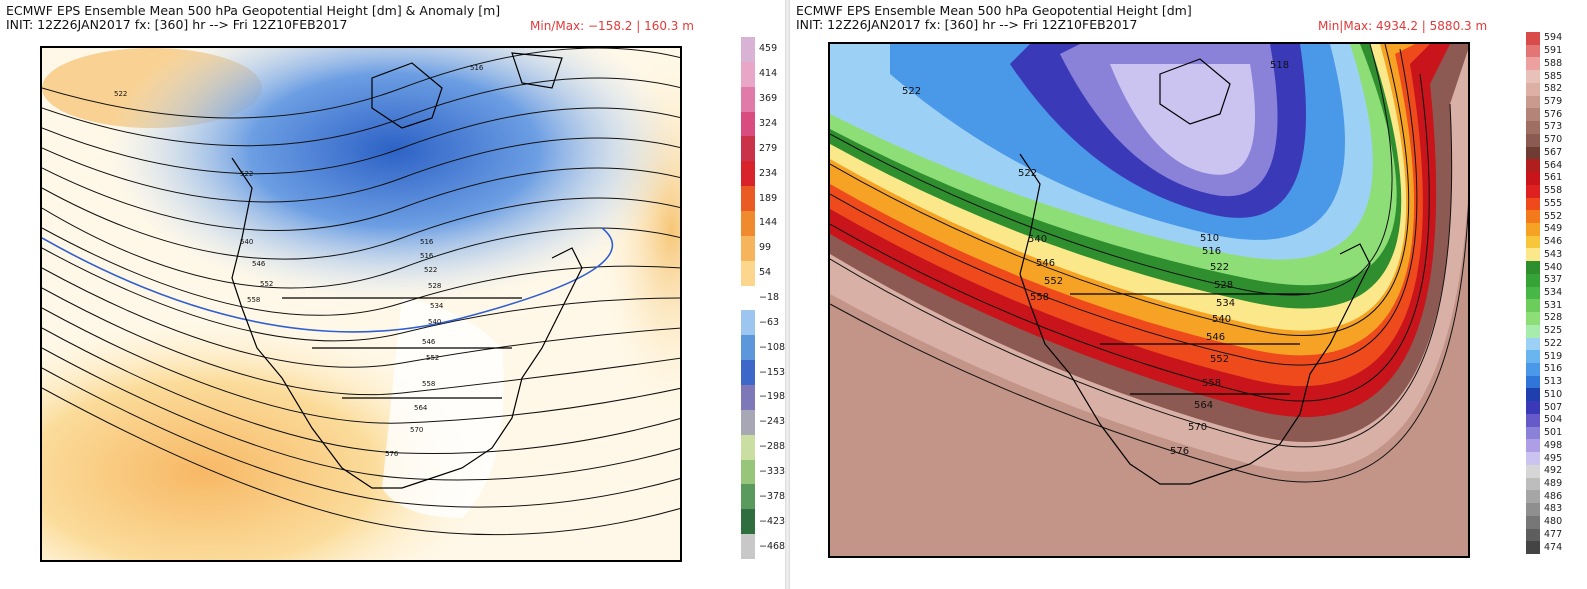 This screenshot has width=1587, height=589. I want to click on colorbar-tick-label: −63, so click(769, 322).